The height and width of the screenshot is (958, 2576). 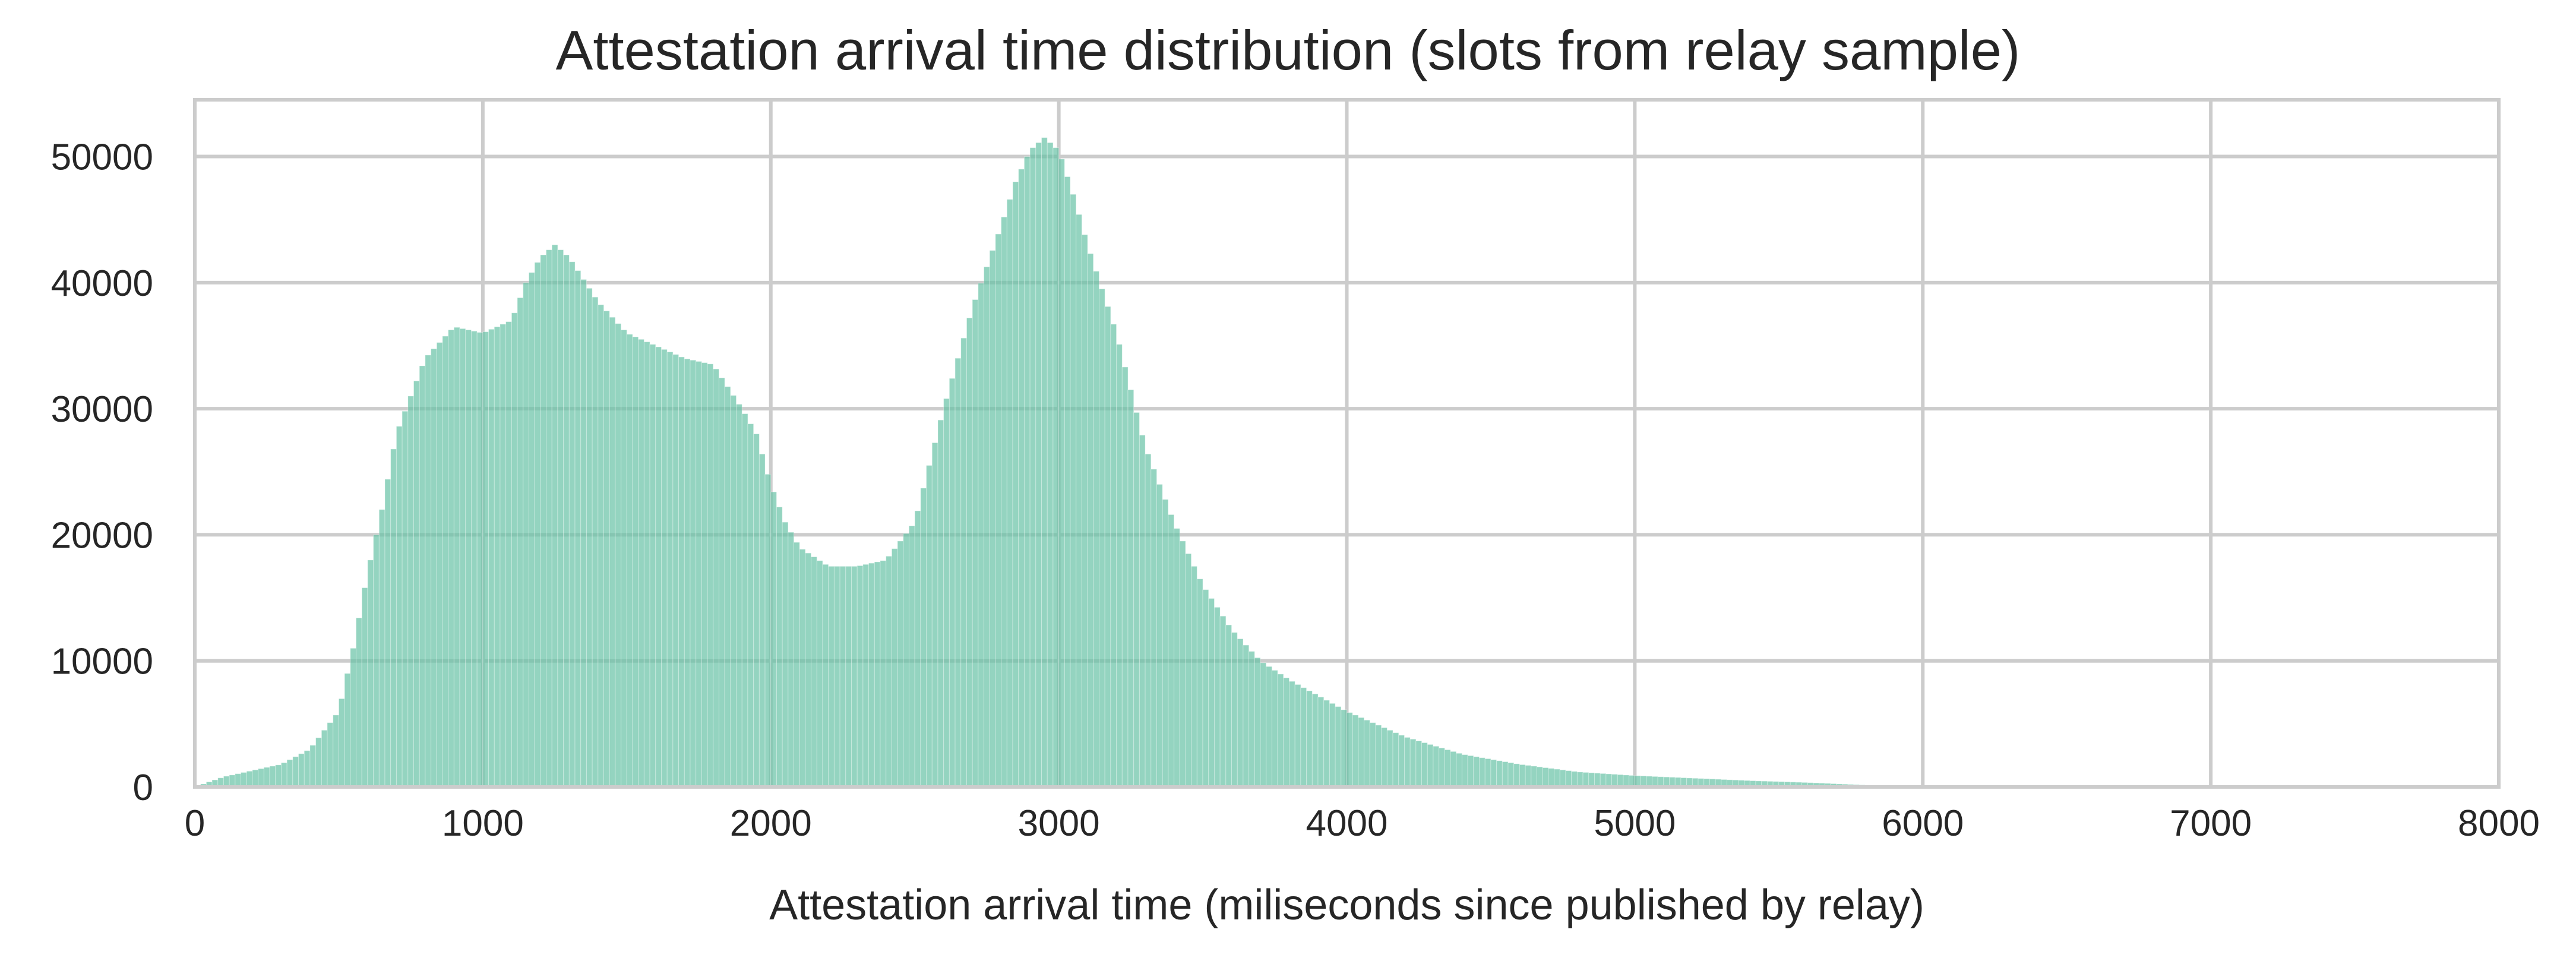 I want to click on x-tick-label: 1000, so click(x=483, y=823).